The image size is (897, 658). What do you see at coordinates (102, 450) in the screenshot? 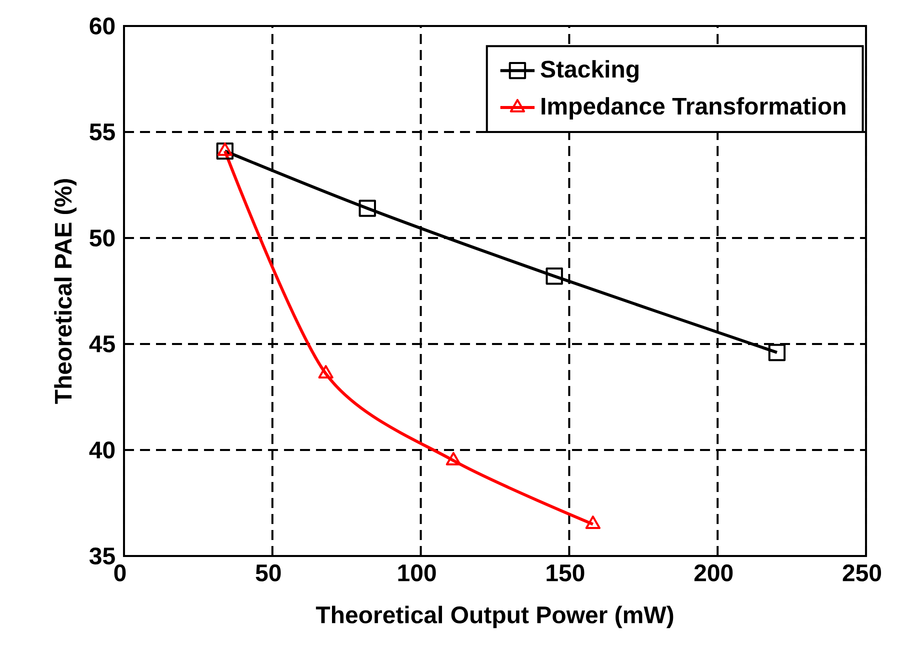
I see `y-tick-label: 40` at bounding box center [102, 450].